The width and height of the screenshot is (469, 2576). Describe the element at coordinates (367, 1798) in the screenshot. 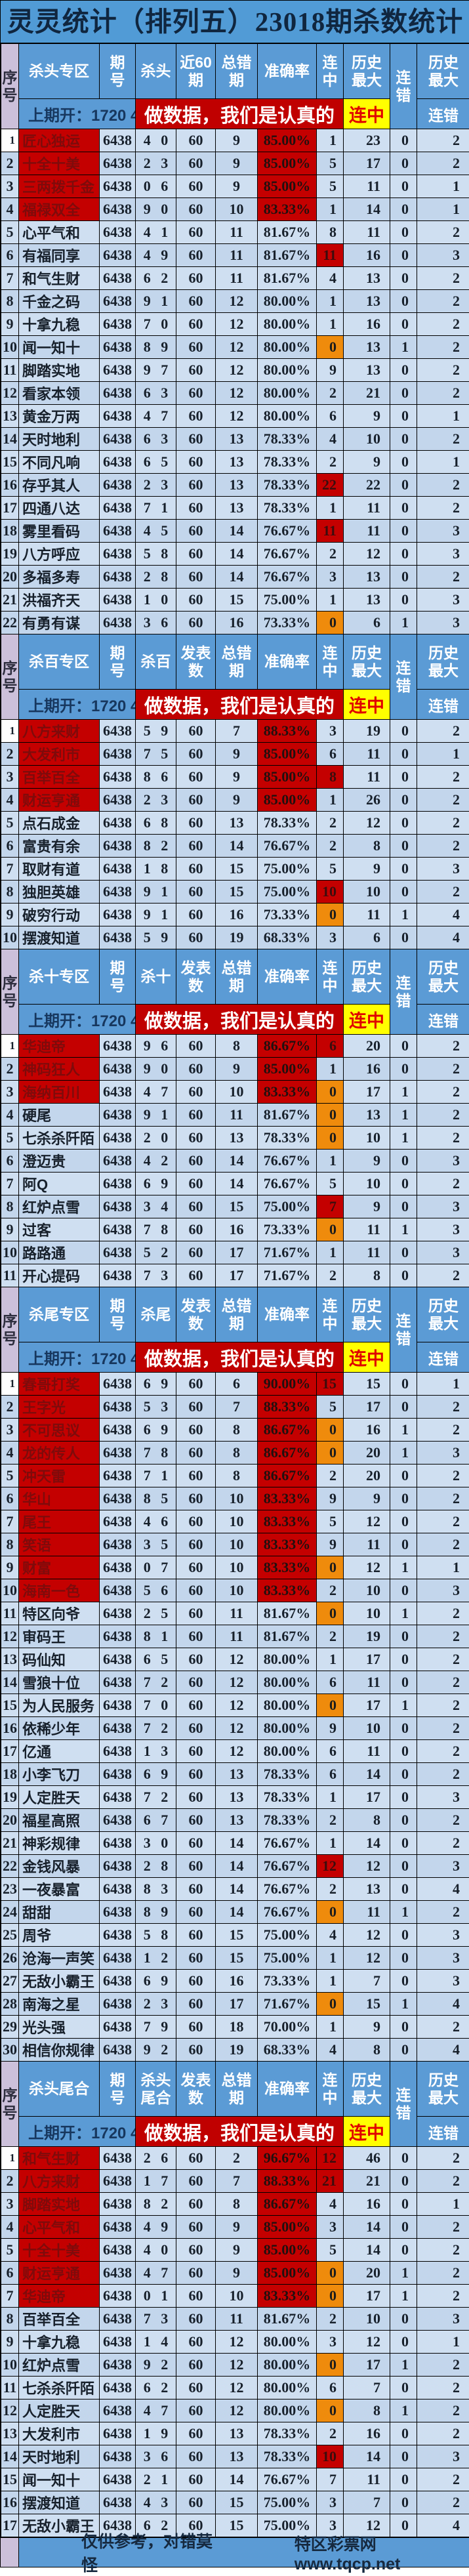

I see `row-hist-max-hit: 17` at that location.